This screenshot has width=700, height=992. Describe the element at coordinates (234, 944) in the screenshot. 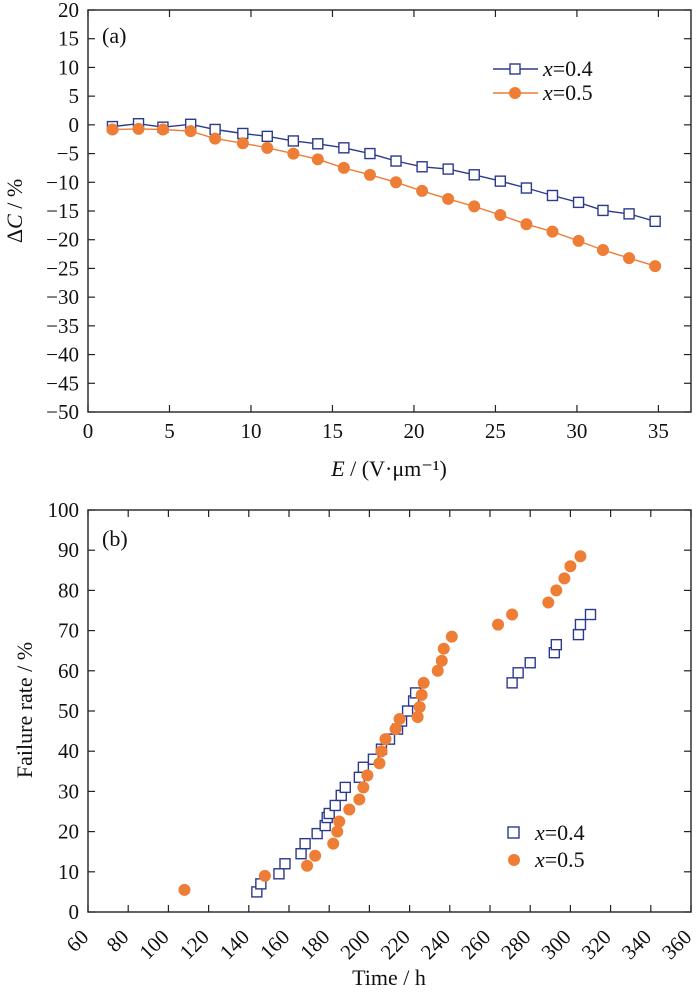

I see `x-tick-label-b: 140` at that location.